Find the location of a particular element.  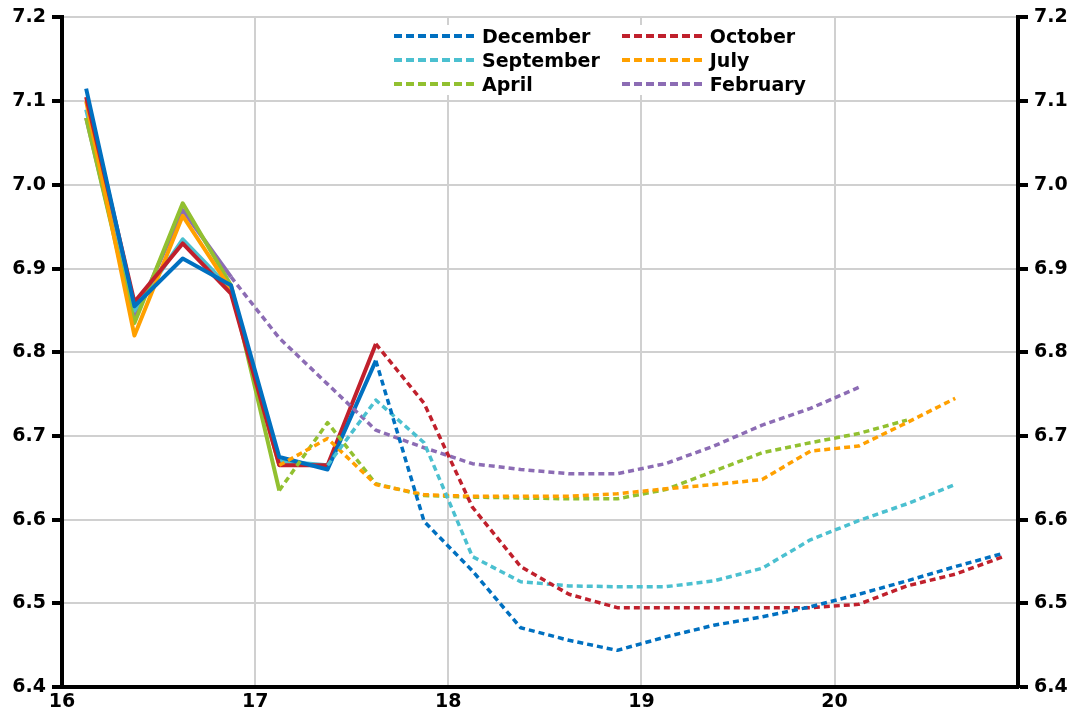

legend-label: December is located at coordinates (536, 36).